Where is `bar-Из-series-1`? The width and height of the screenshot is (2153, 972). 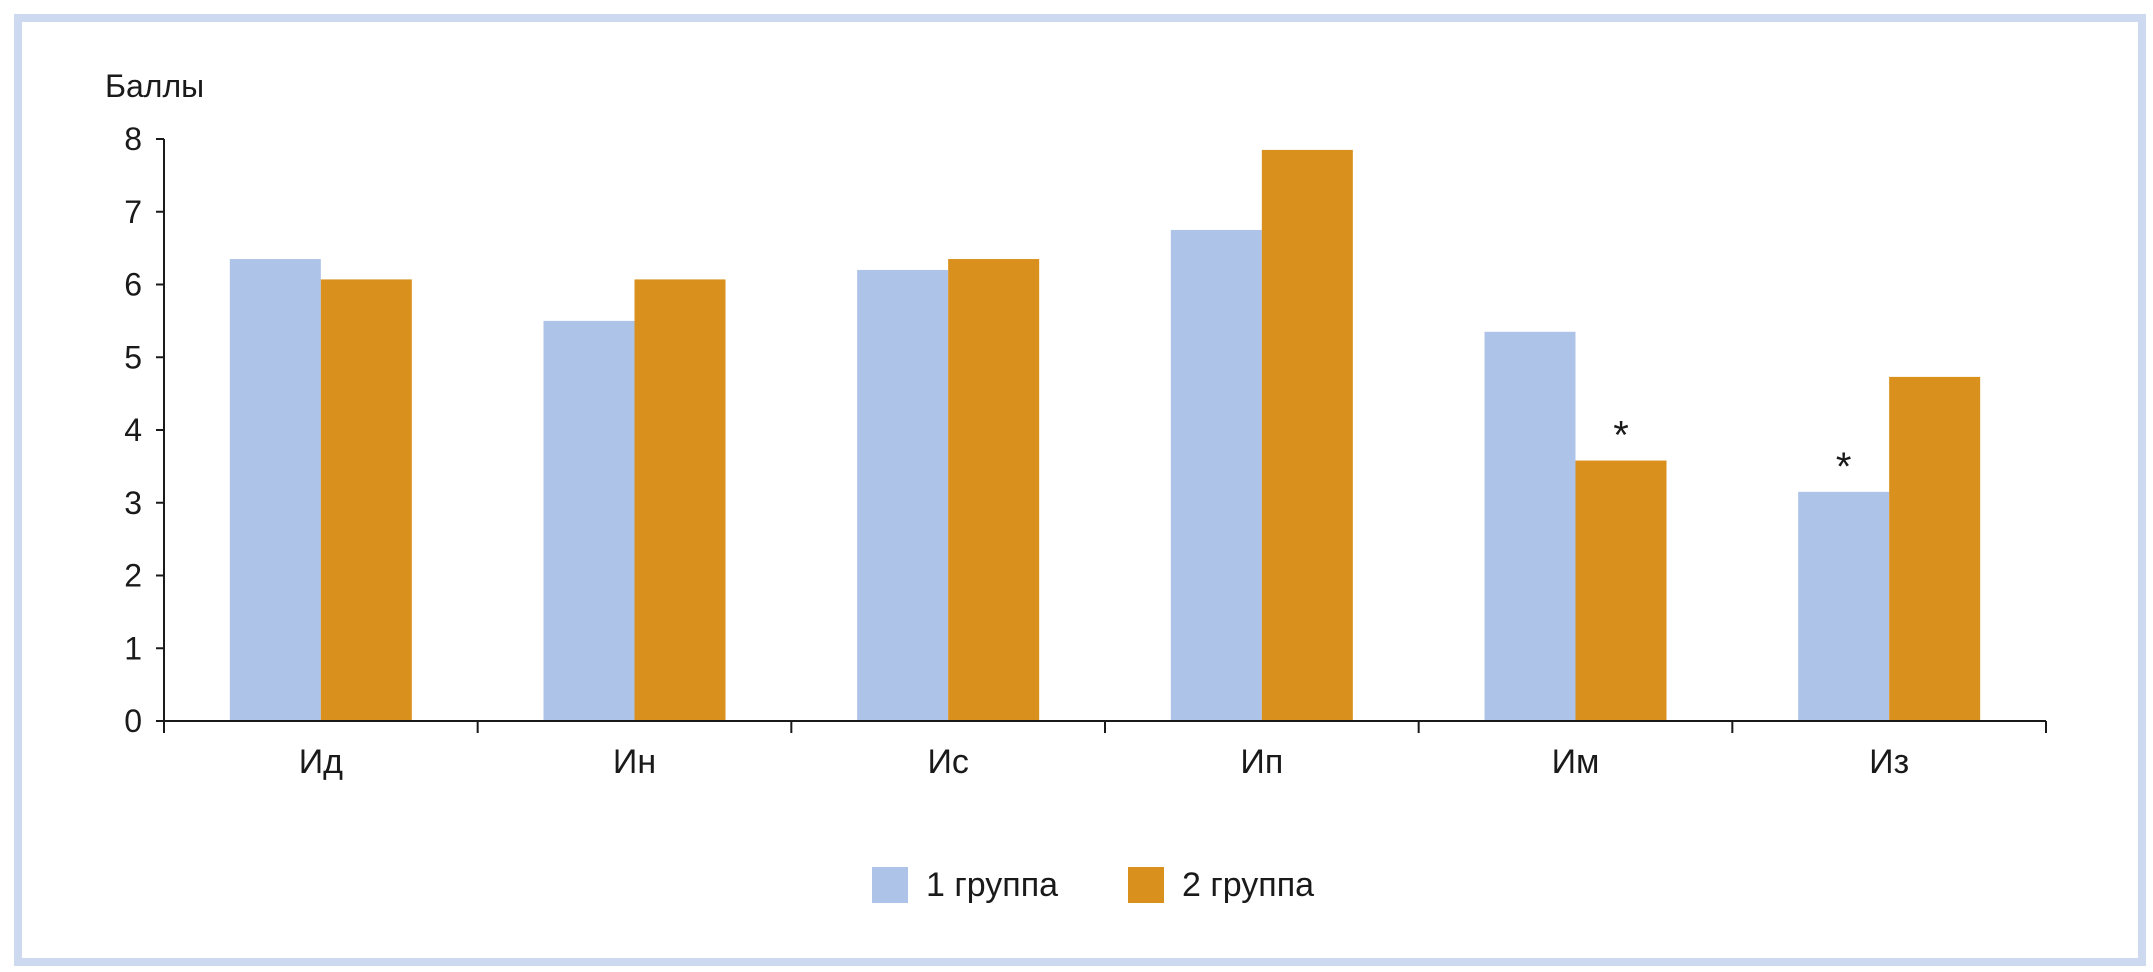
bar-Из-series-1 is located at coordinates (1844, 606).